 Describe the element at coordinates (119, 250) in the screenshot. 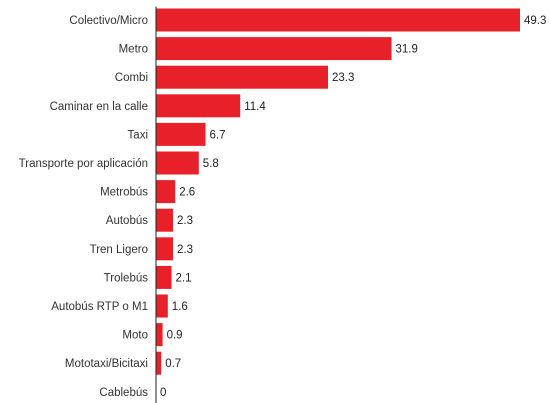

I see `category-label-tren-ligero: Tren Ligero` at that location.